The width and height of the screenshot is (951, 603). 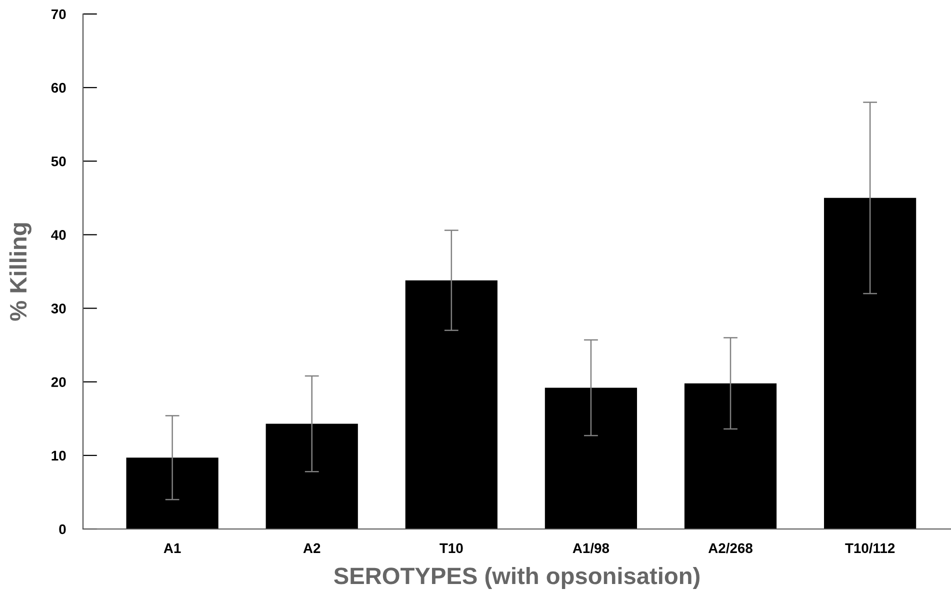 What do you see at coordinates (59, 455) in the screenshot?
I see `y-tick-label: 10` at bounding box center [59, 455].